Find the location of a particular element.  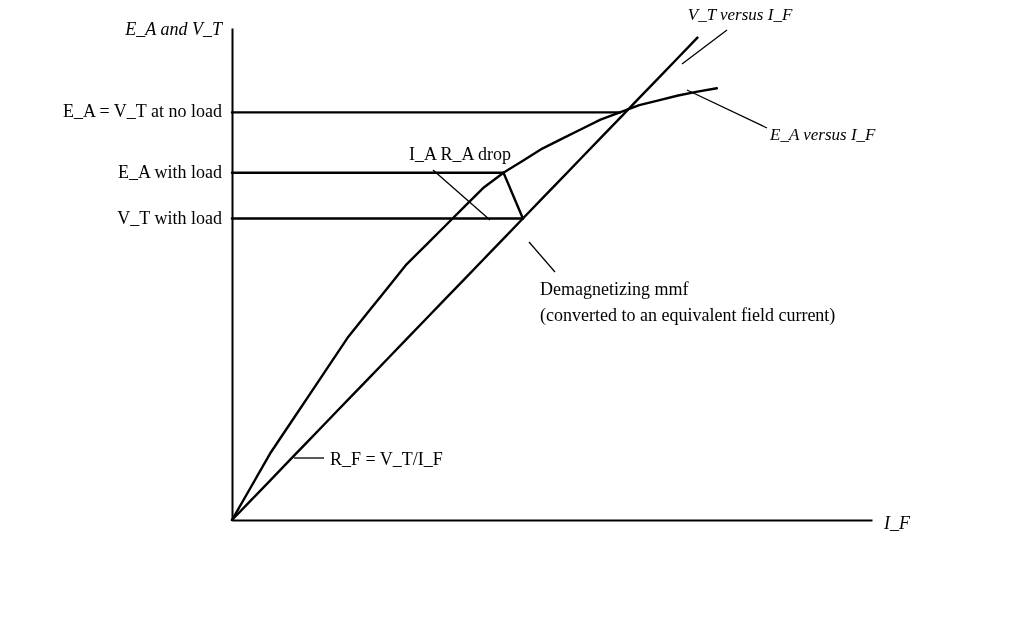

text: E_A = V_T at no load is located at coordinates (142, 111).